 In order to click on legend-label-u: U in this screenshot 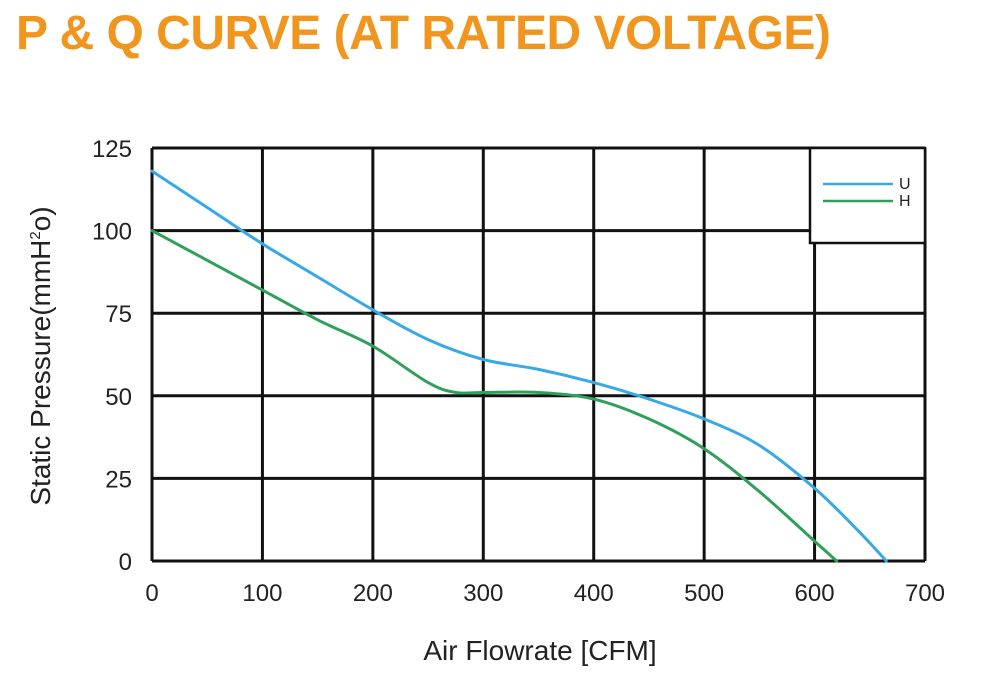, I will do `click(905, 184)`.